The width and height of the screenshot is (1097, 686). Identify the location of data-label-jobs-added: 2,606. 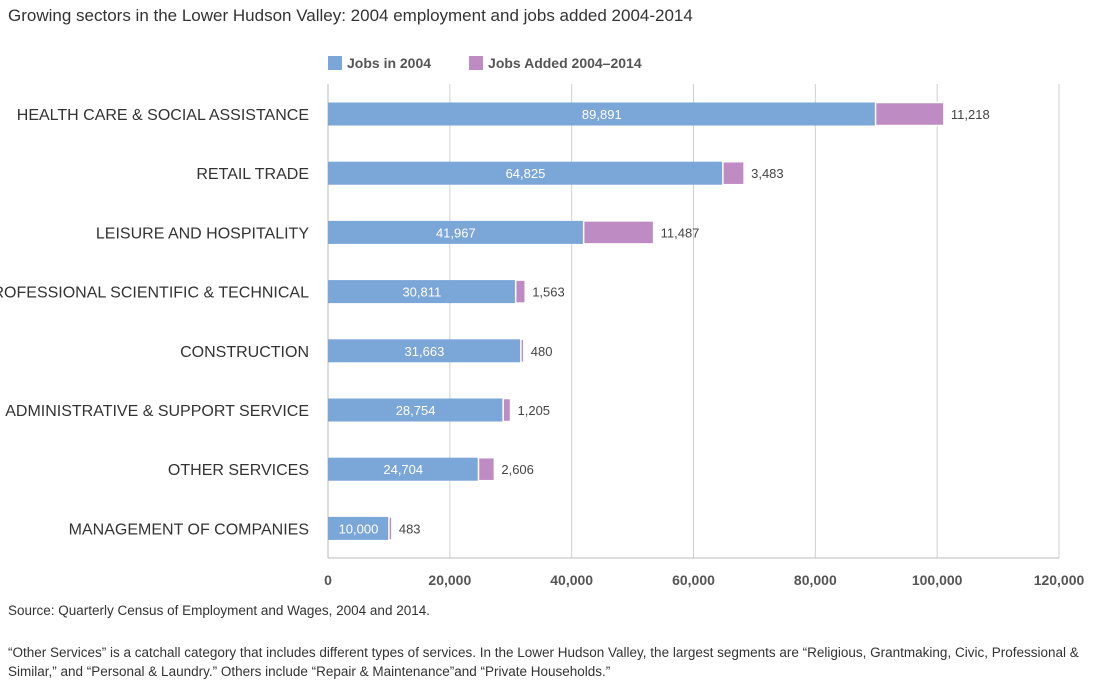
(517, 469).